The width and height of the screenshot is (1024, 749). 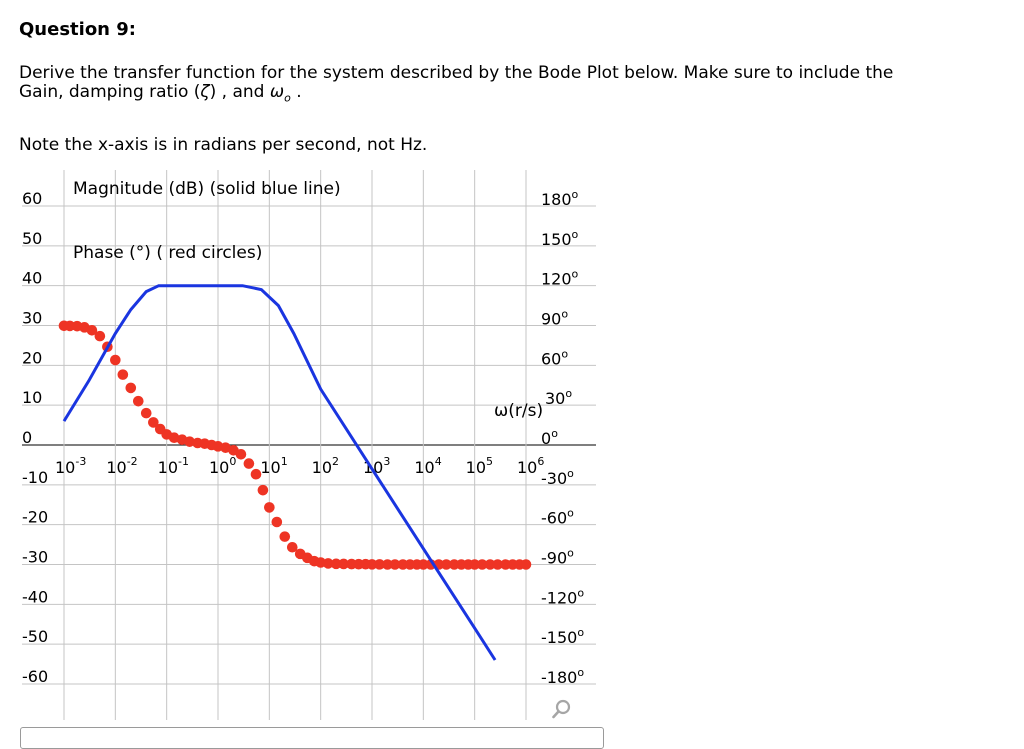 I want to click on zoom-icon, so click(x=562, y=709).